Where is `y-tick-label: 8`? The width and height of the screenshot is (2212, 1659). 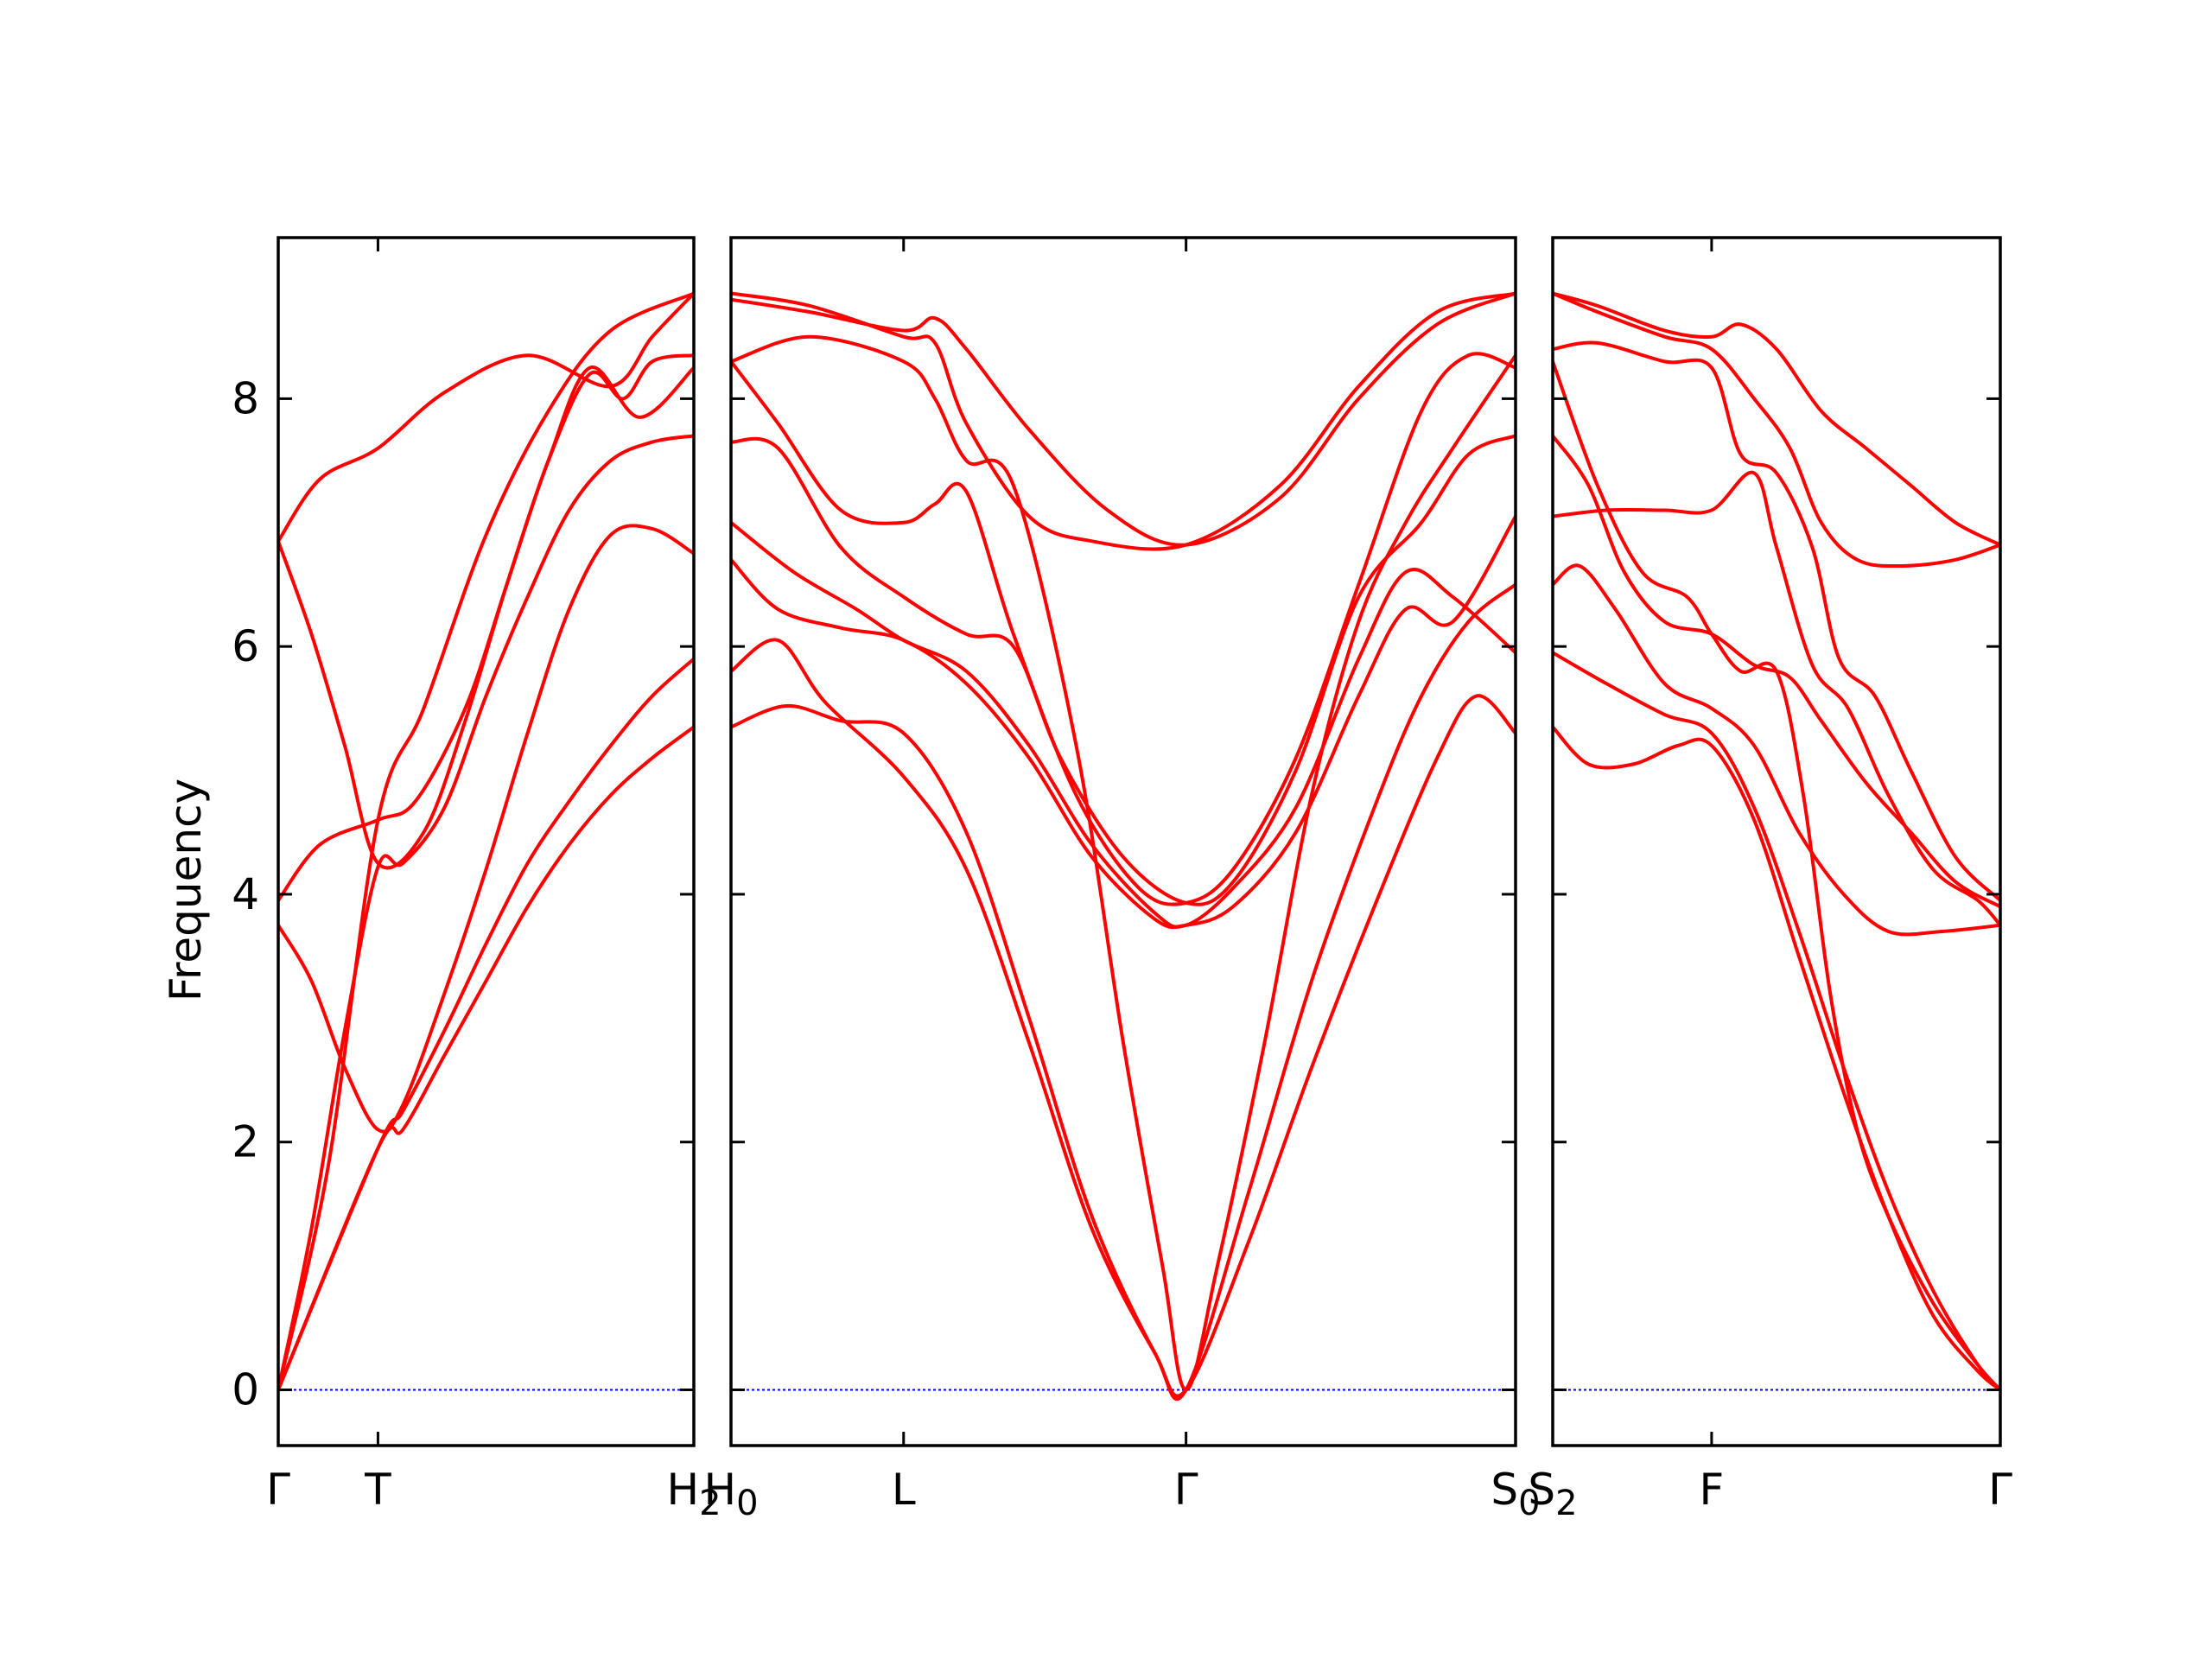
y-tick-label: 8 is located at coordinates (245, 398).